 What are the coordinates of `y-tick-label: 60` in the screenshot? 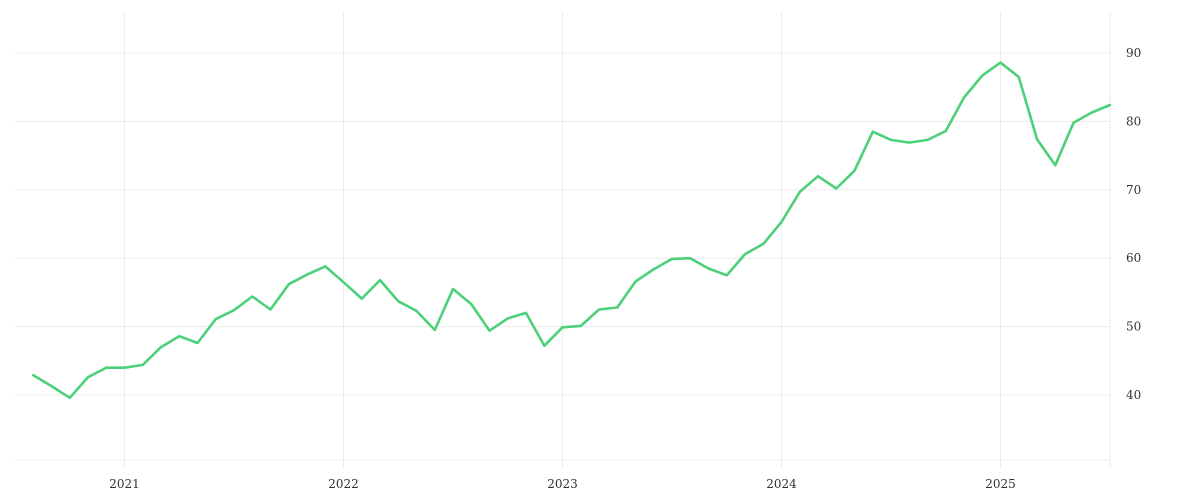 It's located at (1133, 258).